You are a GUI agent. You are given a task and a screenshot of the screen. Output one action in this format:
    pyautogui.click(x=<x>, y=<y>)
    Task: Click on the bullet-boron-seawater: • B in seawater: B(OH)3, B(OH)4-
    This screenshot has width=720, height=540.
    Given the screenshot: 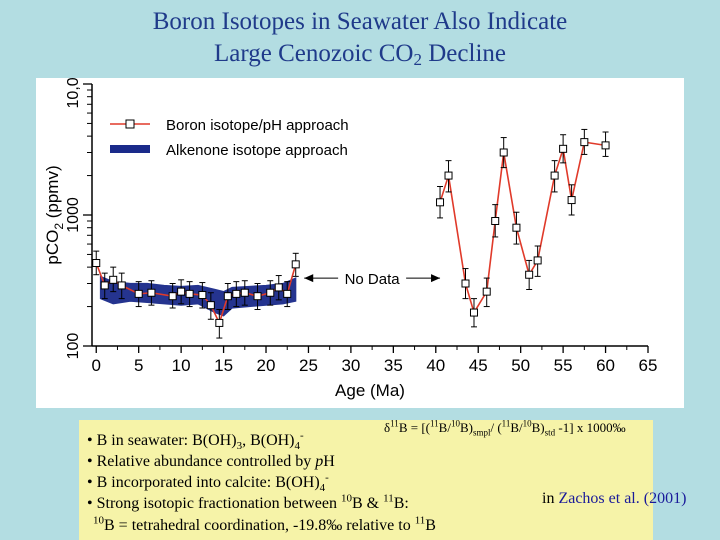 What is the action you would take?
    pyautogui.click(x=195, y=441)
    